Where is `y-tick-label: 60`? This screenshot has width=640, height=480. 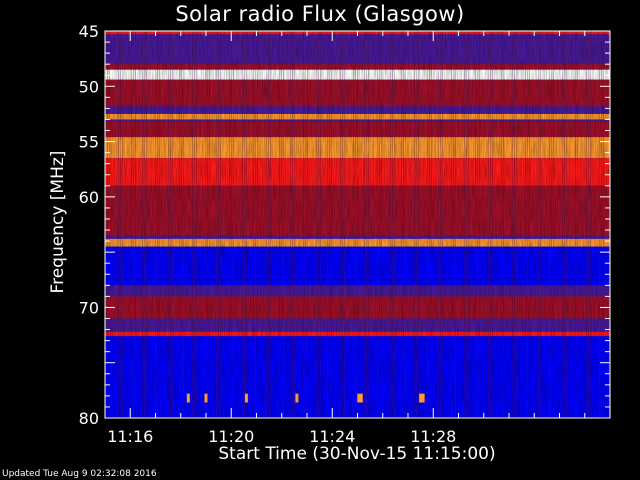 y-tick-label: 60 is located at coordinates (89, 197).